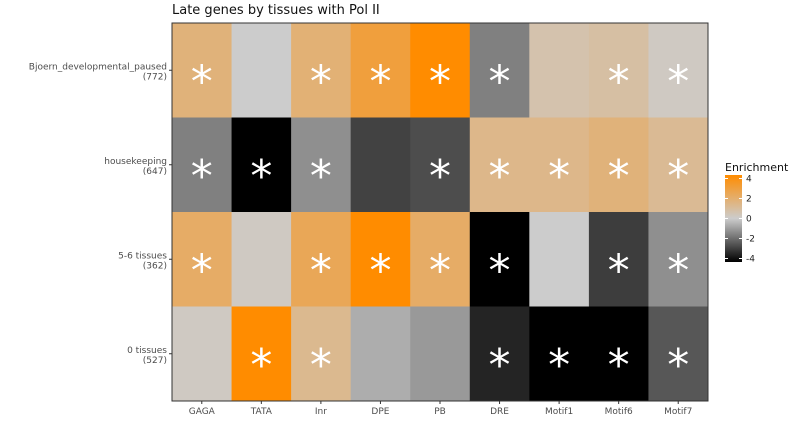 The image size is (792, 432). What do you see at coordinates (440, 412) in the screenshot?
I see `x-tick-label: PB` at bounding box center [440, 412].